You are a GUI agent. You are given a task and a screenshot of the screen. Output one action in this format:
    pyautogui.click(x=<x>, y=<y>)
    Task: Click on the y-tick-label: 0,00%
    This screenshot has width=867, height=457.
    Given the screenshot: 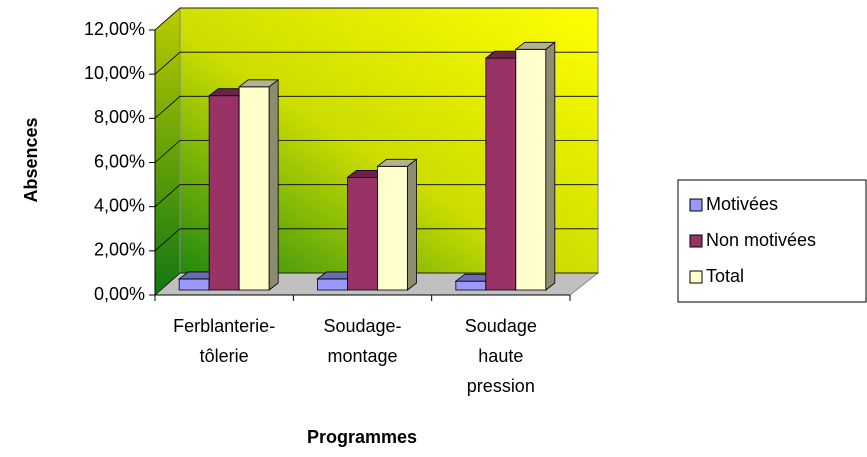 What is the action you would take?
    pyautogui.click(x=119, y=294)
    